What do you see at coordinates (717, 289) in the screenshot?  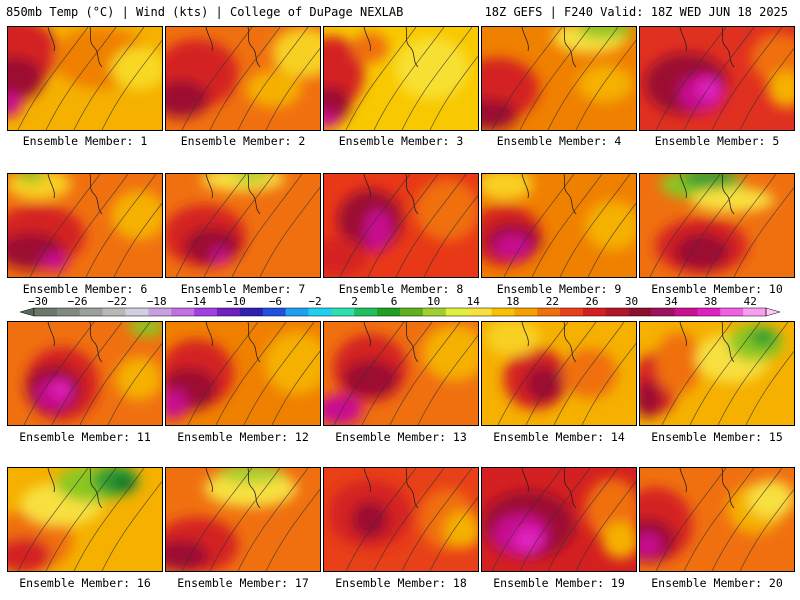 I see `ensemble-member-label: Ensemble Member: 10` at bounding box center [717, 289].